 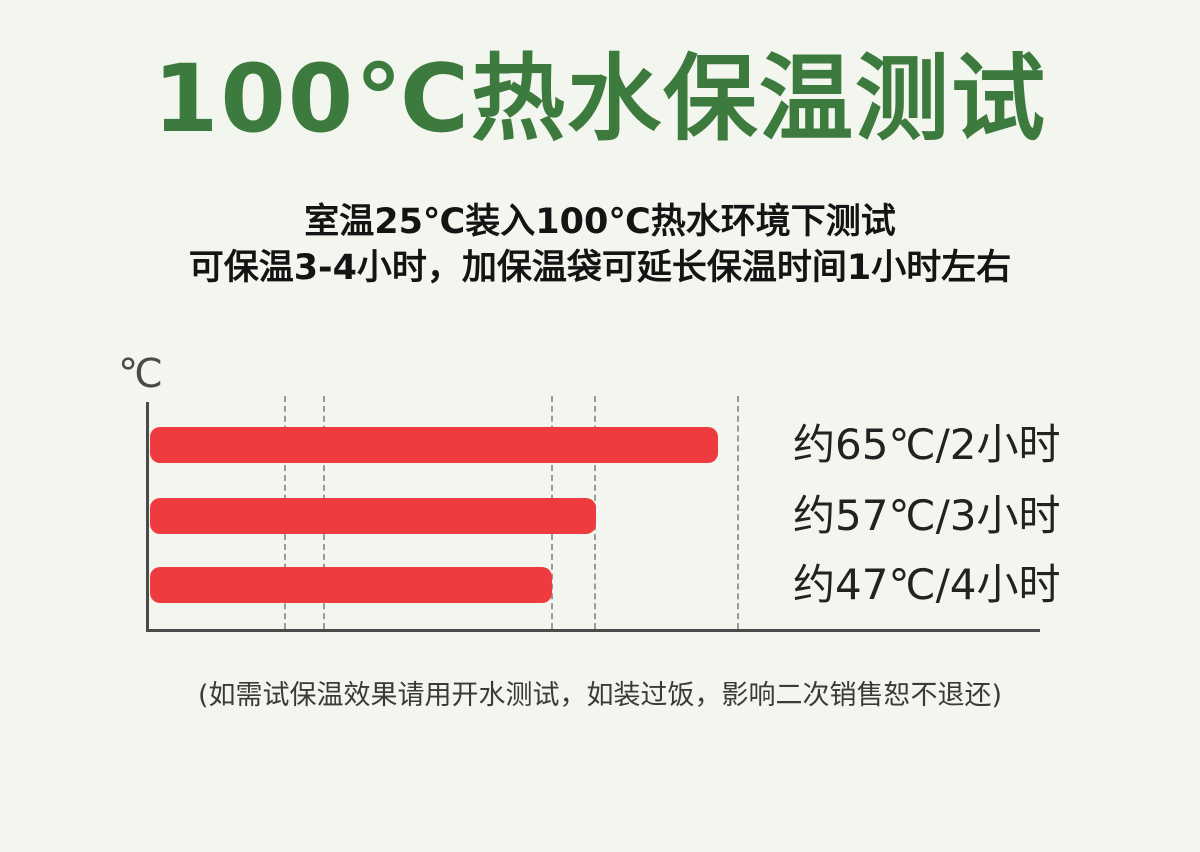 What do you see at coordinates (927, 584) in the screenshot?
I see `bar-value-label: 约47℃/4小时` at bounding box center [927, 584].